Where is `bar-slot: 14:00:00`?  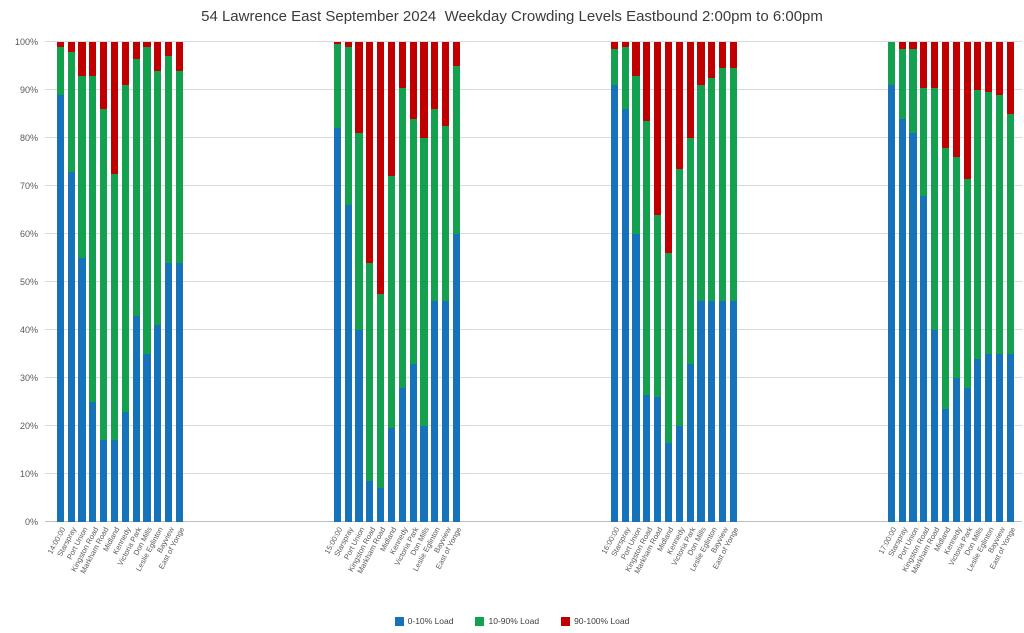
bar-slot: 14:00:00 is located at coordinates (56, 299).